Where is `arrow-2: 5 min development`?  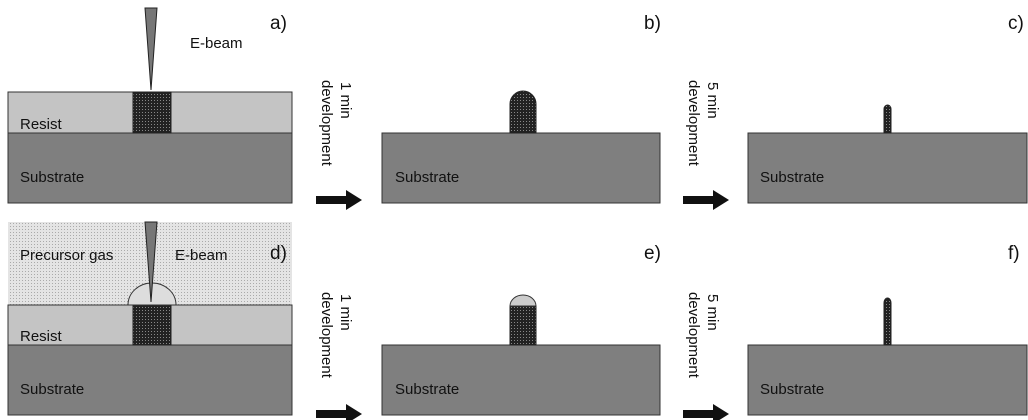
arrow-2: 5 min development is located at coordinates (706, 145).